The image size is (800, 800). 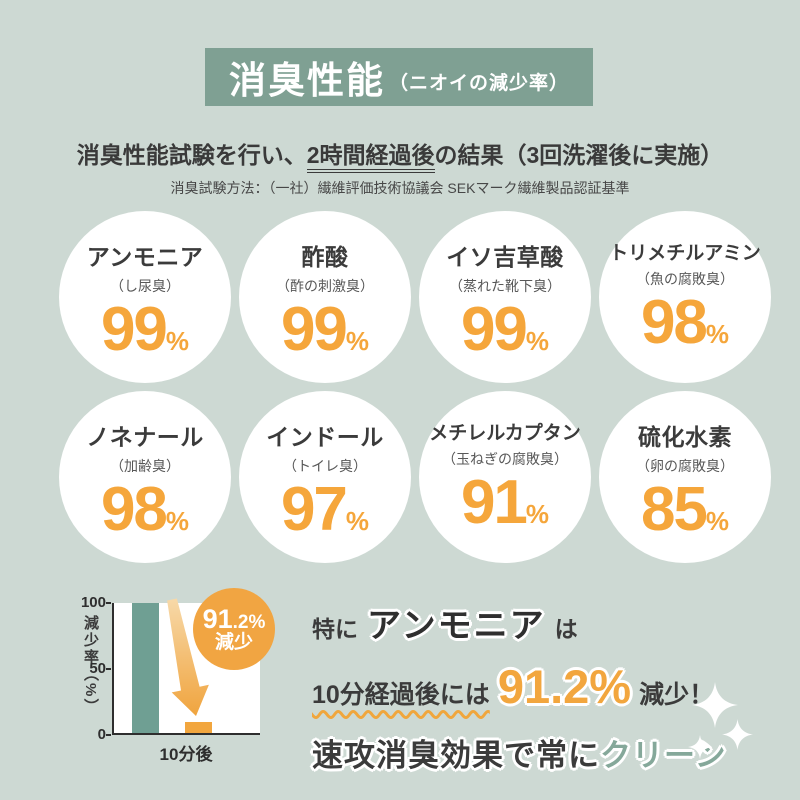 I want to click on odor-desc: （蒸れた靴下臭）, so click(x=505, y=286).